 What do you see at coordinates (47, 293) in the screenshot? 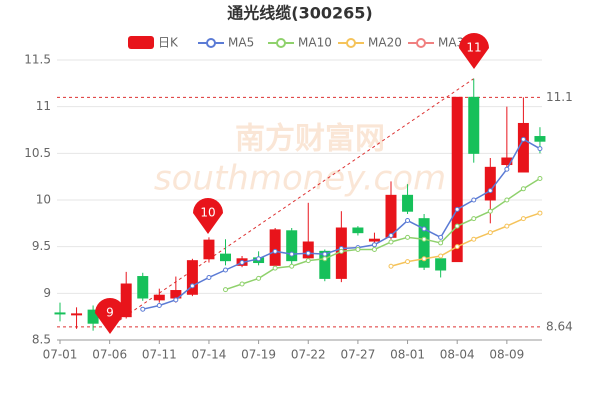
I see `y-tick-label: 9` at bounding box center [47, 293].